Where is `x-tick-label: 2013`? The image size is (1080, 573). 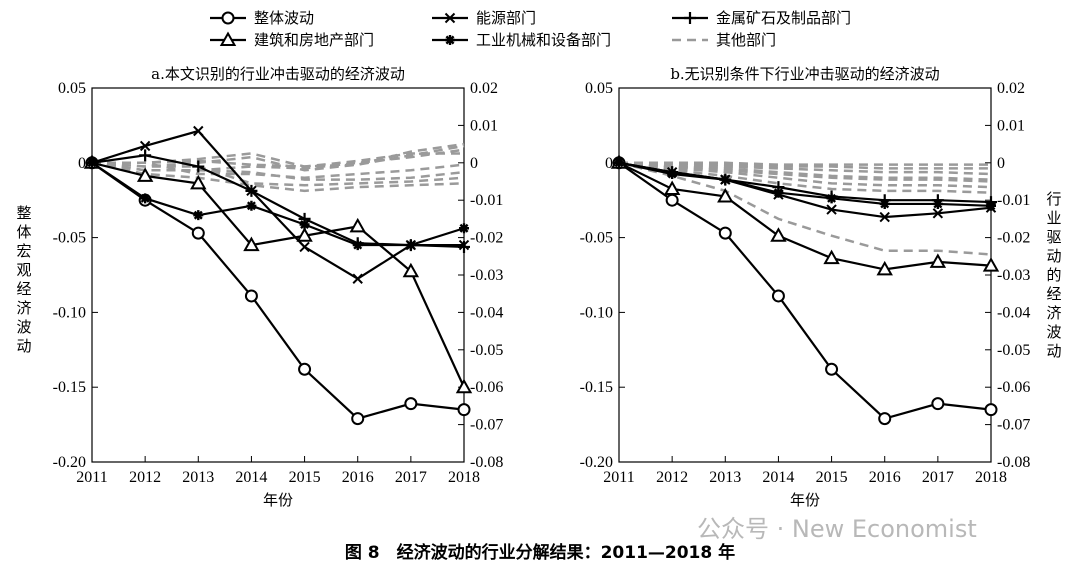 x-tick-label: 2013 is located at coordinates (725, 477).